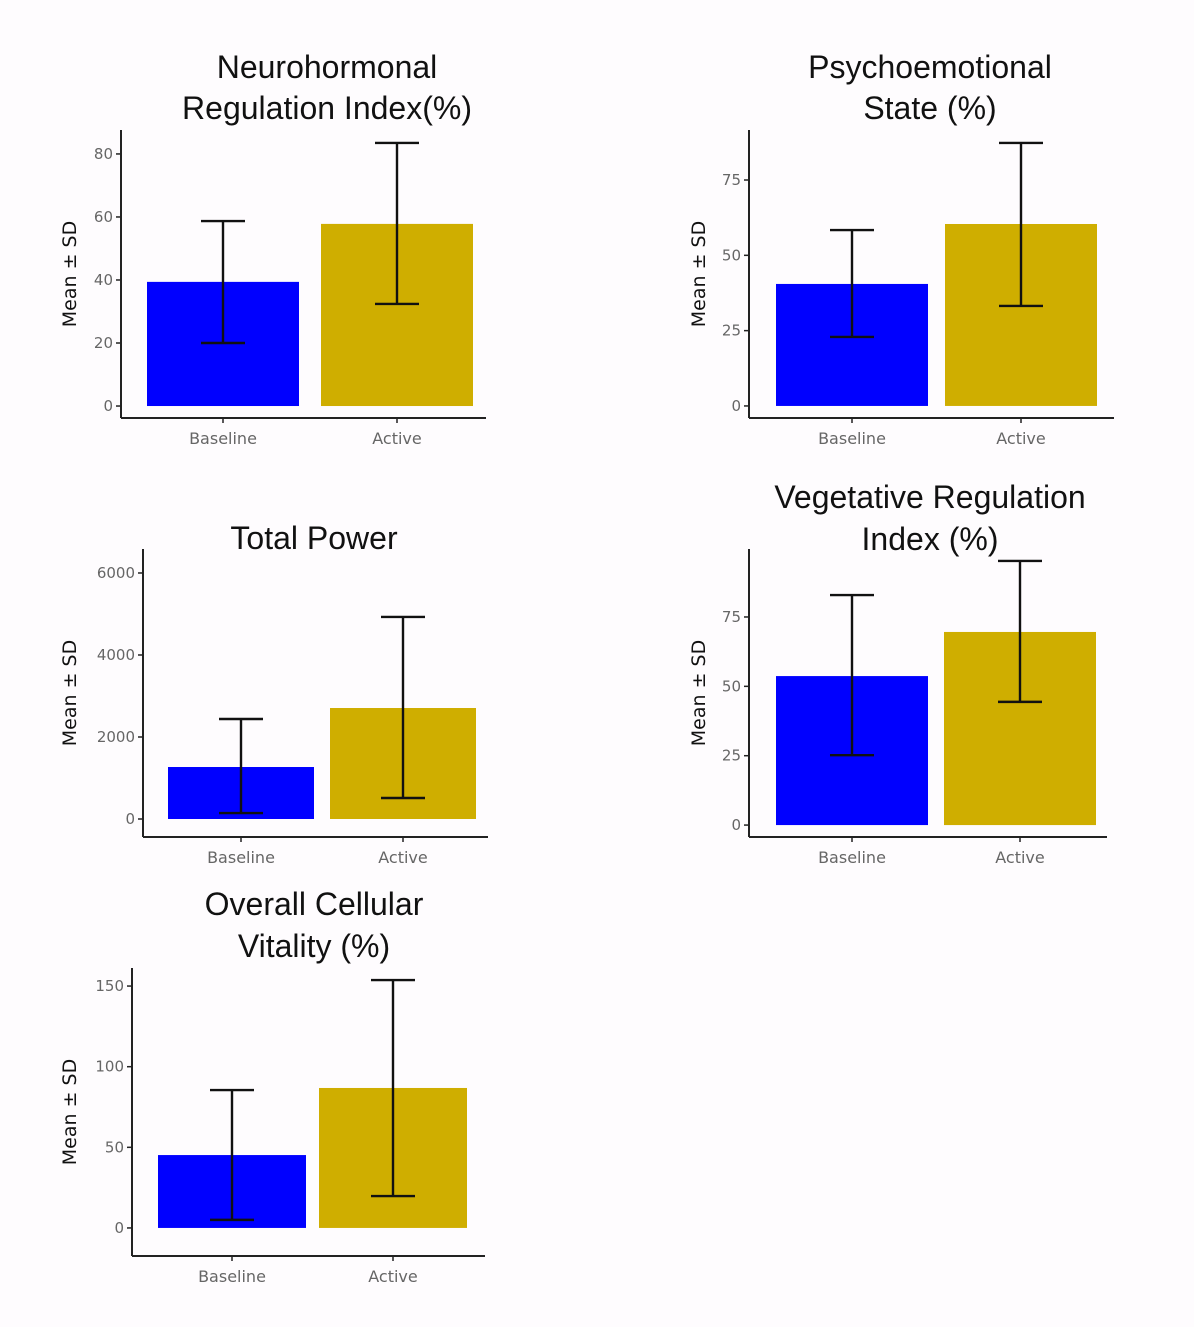 The image size is (1194, 1327). What do you see at coordinates (103, 280) in the screenshot?
I see `y-tick-label: 40` at bounding box center [103, 280].